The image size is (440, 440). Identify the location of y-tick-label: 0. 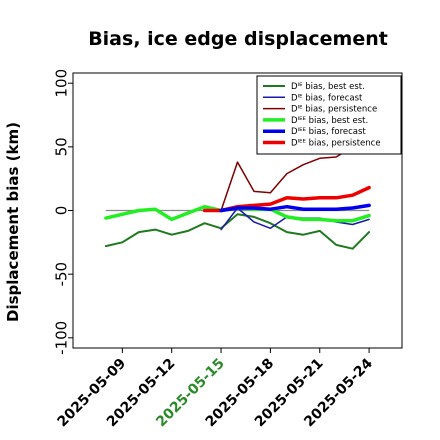
(62, 211).